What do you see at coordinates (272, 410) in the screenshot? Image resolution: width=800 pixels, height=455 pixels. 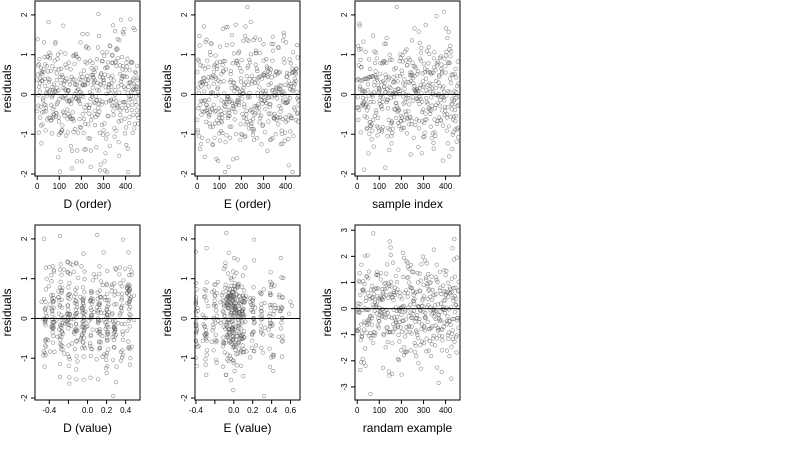 I see `x-tick-label: 0.4` at bounding box center [272, 410].